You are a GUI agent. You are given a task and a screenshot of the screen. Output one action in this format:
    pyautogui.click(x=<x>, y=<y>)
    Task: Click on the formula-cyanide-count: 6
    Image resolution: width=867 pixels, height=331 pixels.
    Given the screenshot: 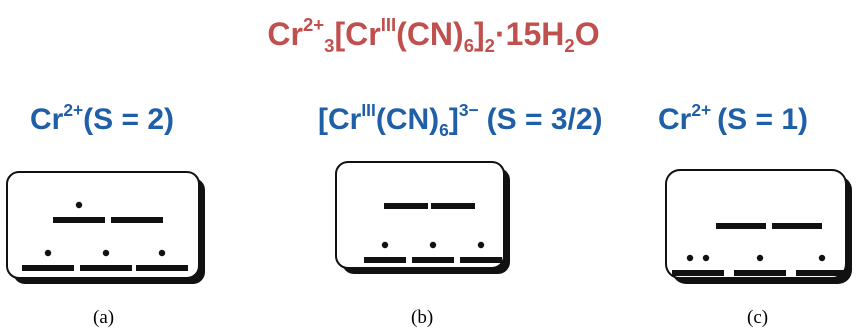 What is the action you would take?
    pyautogui.click(x=469, y=46)
    